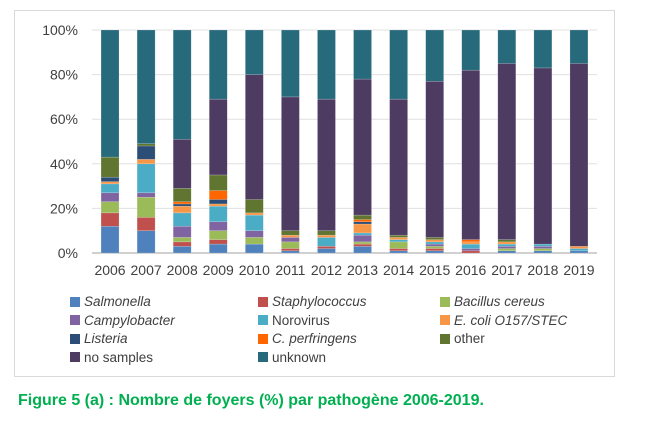 The width and height of the screenshot is (651, 427). What do you see at coordinates (469, 338) in the screenshot?
I see `legend-label: other` at bounding box center [469, 338].